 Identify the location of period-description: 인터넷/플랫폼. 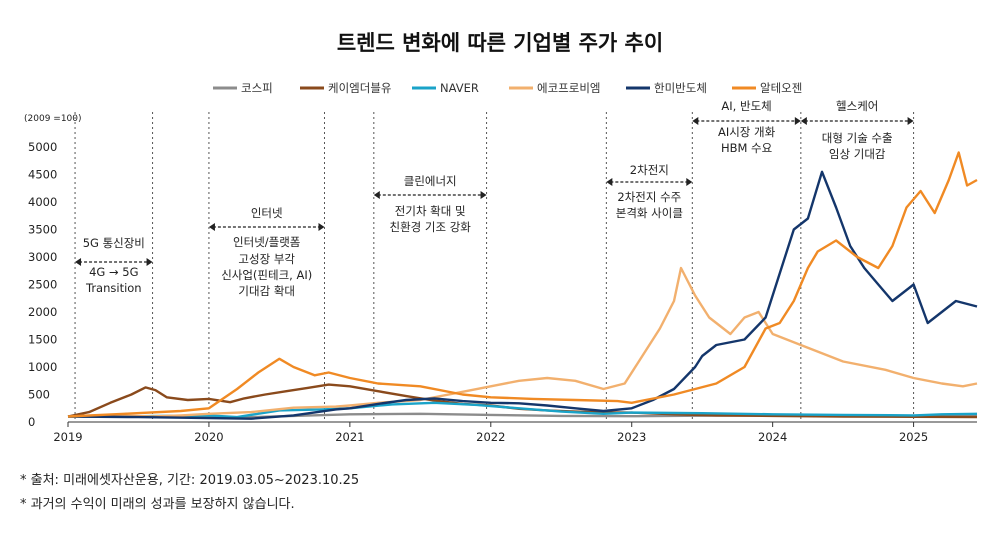
(266, 242).